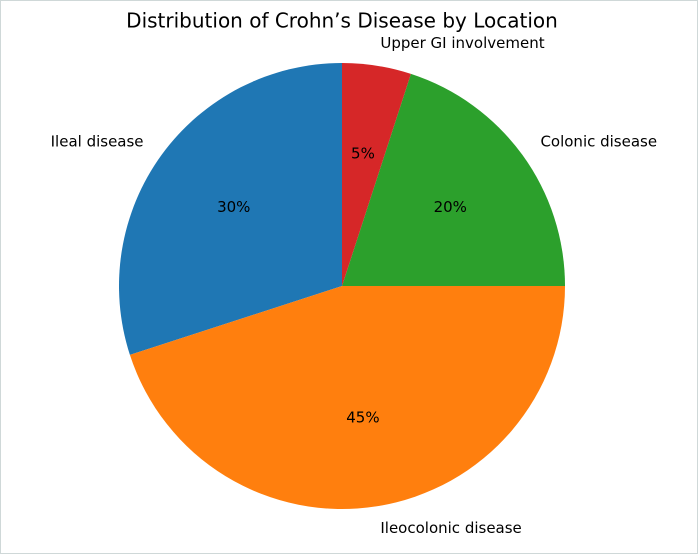 The image size is (698, 554). What do you see at coordinates (362, 418) in the screenshot?
I see `percent-label: 45%` at bounding box center [362, 418].